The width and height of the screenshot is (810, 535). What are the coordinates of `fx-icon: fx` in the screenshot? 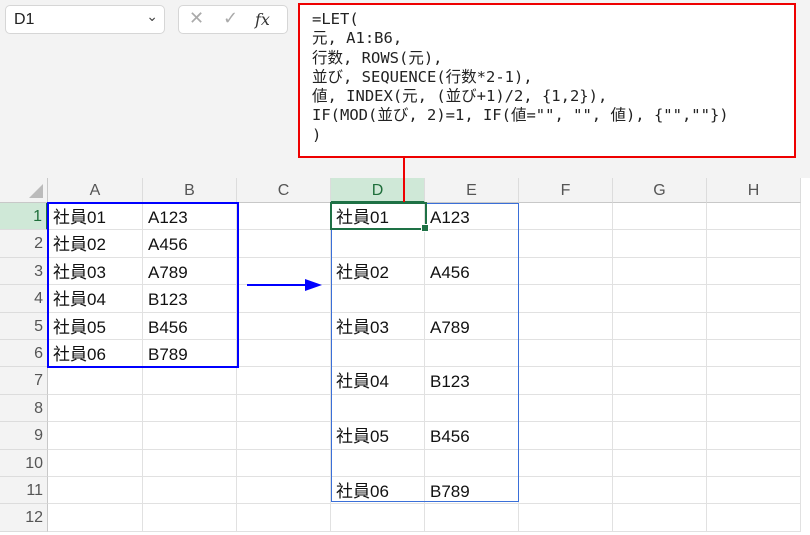 It's located at (262, 19).